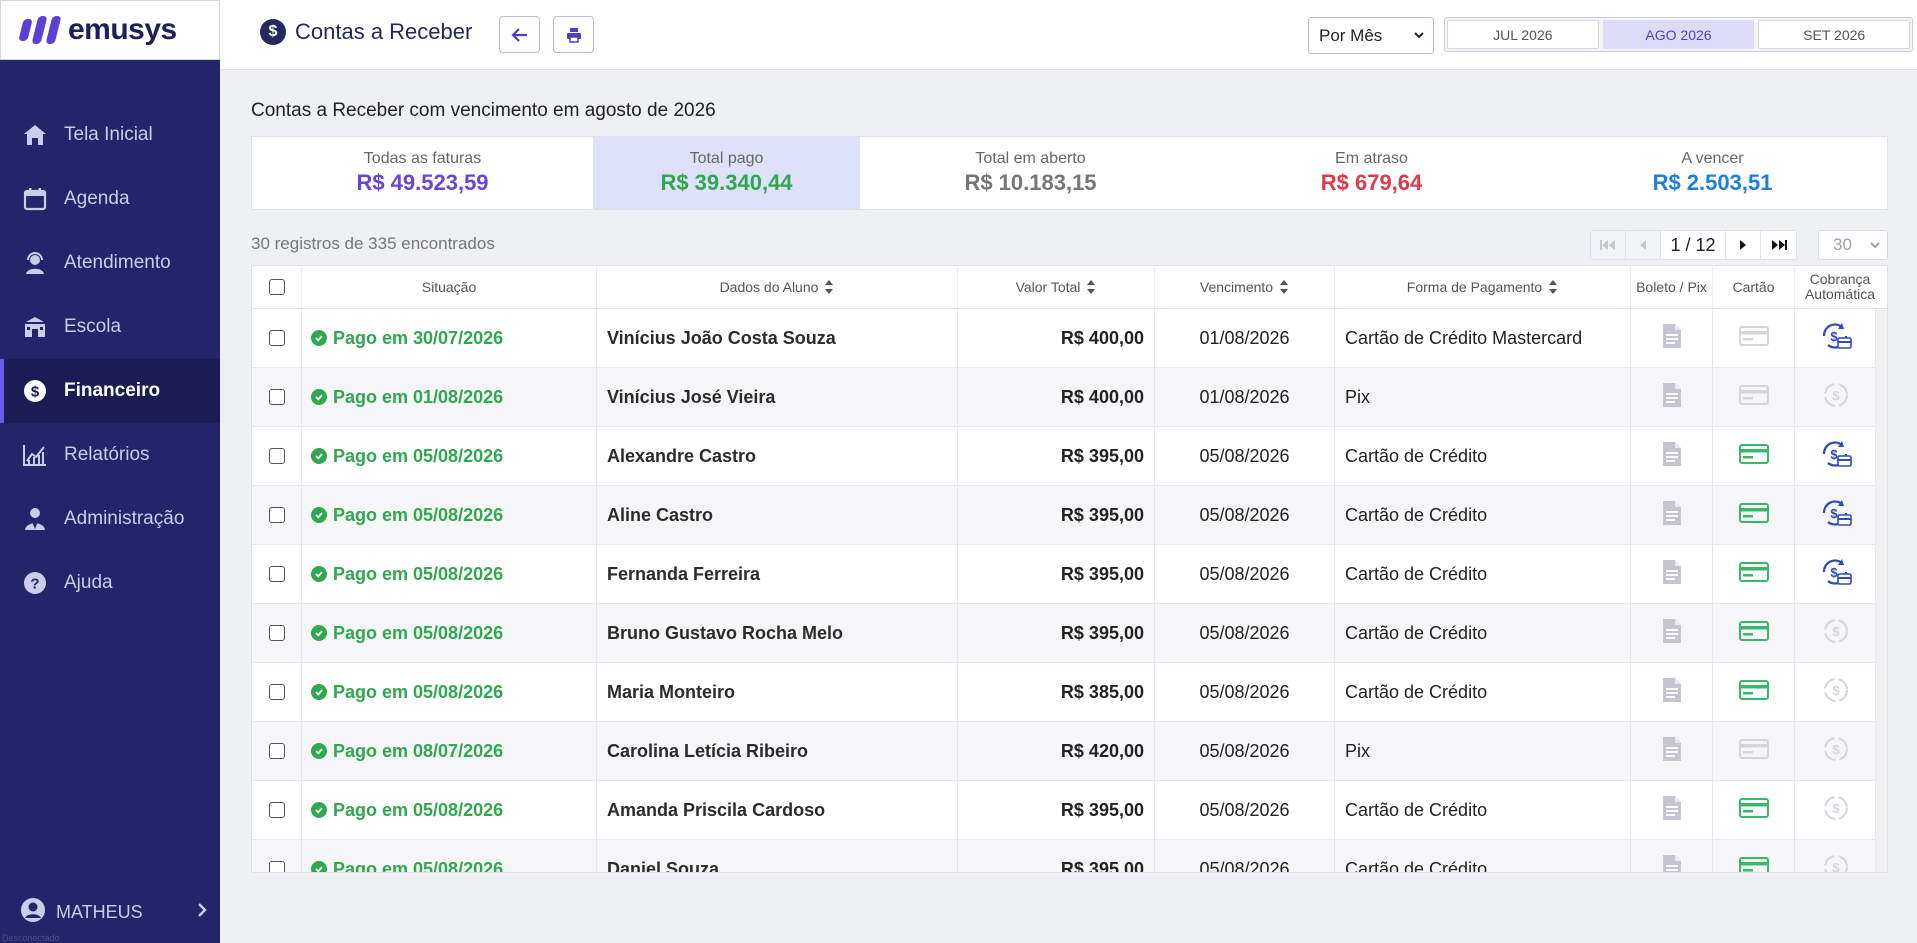 This screenshot has width=1917, height=943. Describe the element at coordinates (1030, 173) in the screenshot. I see `summary-card: Total em aberto R$ 10.183,15` at that location.